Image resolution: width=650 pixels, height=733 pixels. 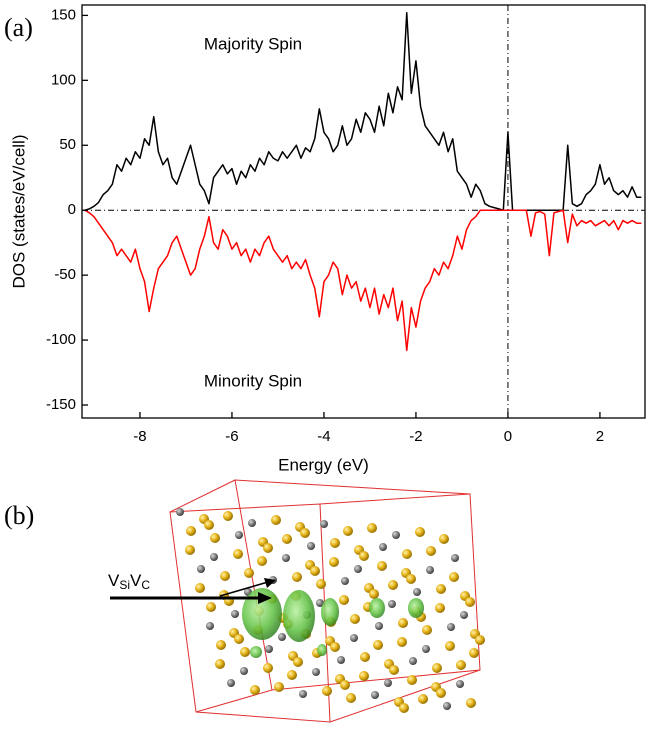 I want to click on y-tick-label: -150, so click(x=61, y=404).